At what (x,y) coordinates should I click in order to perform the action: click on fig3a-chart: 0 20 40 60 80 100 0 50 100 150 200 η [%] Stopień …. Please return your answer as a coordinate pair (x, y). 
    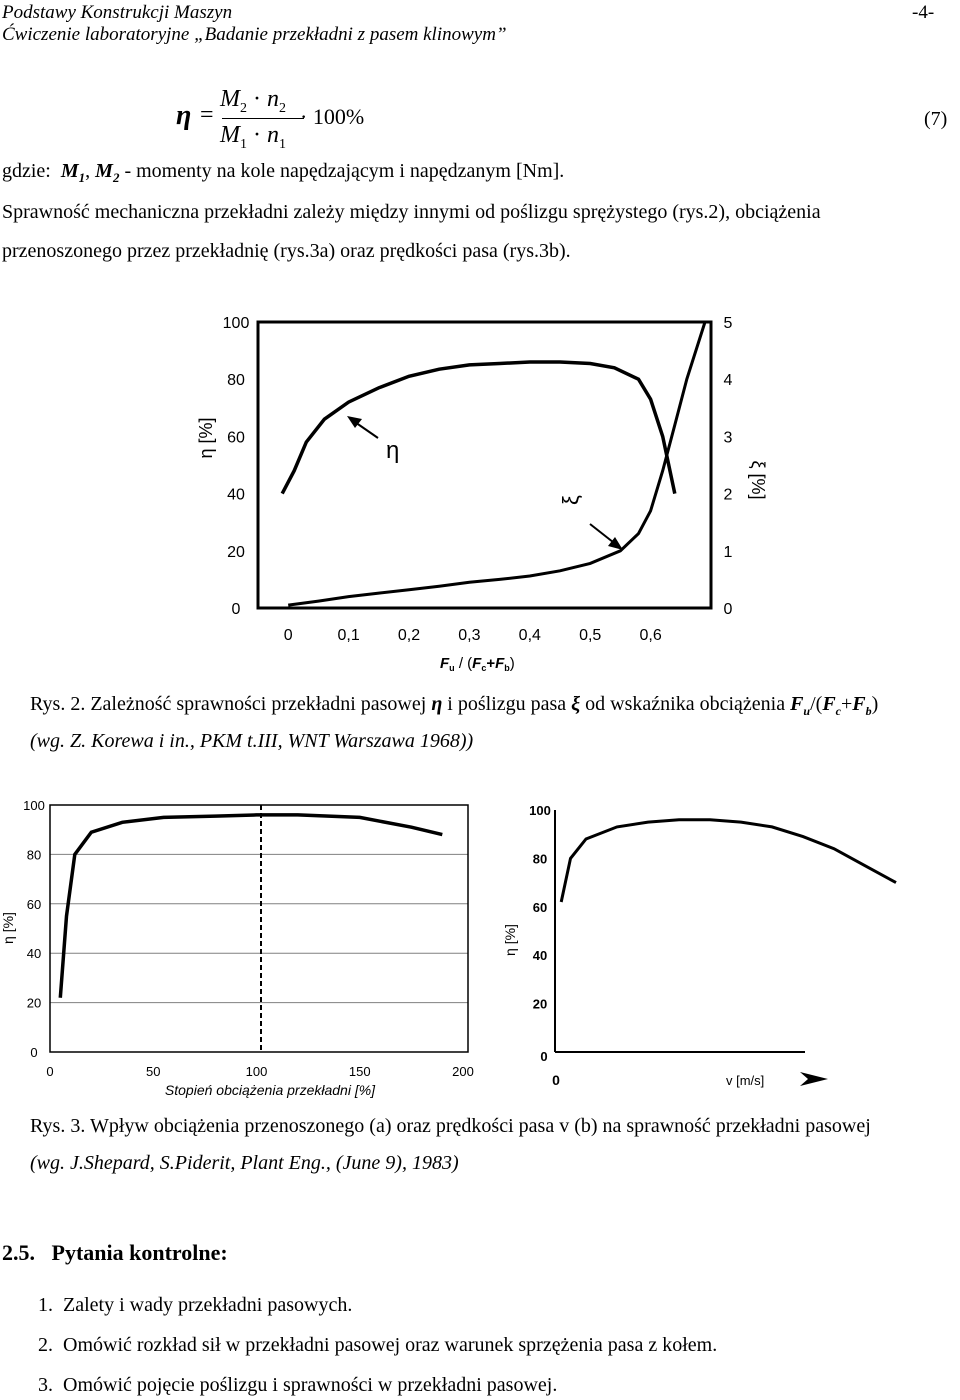
    Looking at the image, I should click on (237, 948).